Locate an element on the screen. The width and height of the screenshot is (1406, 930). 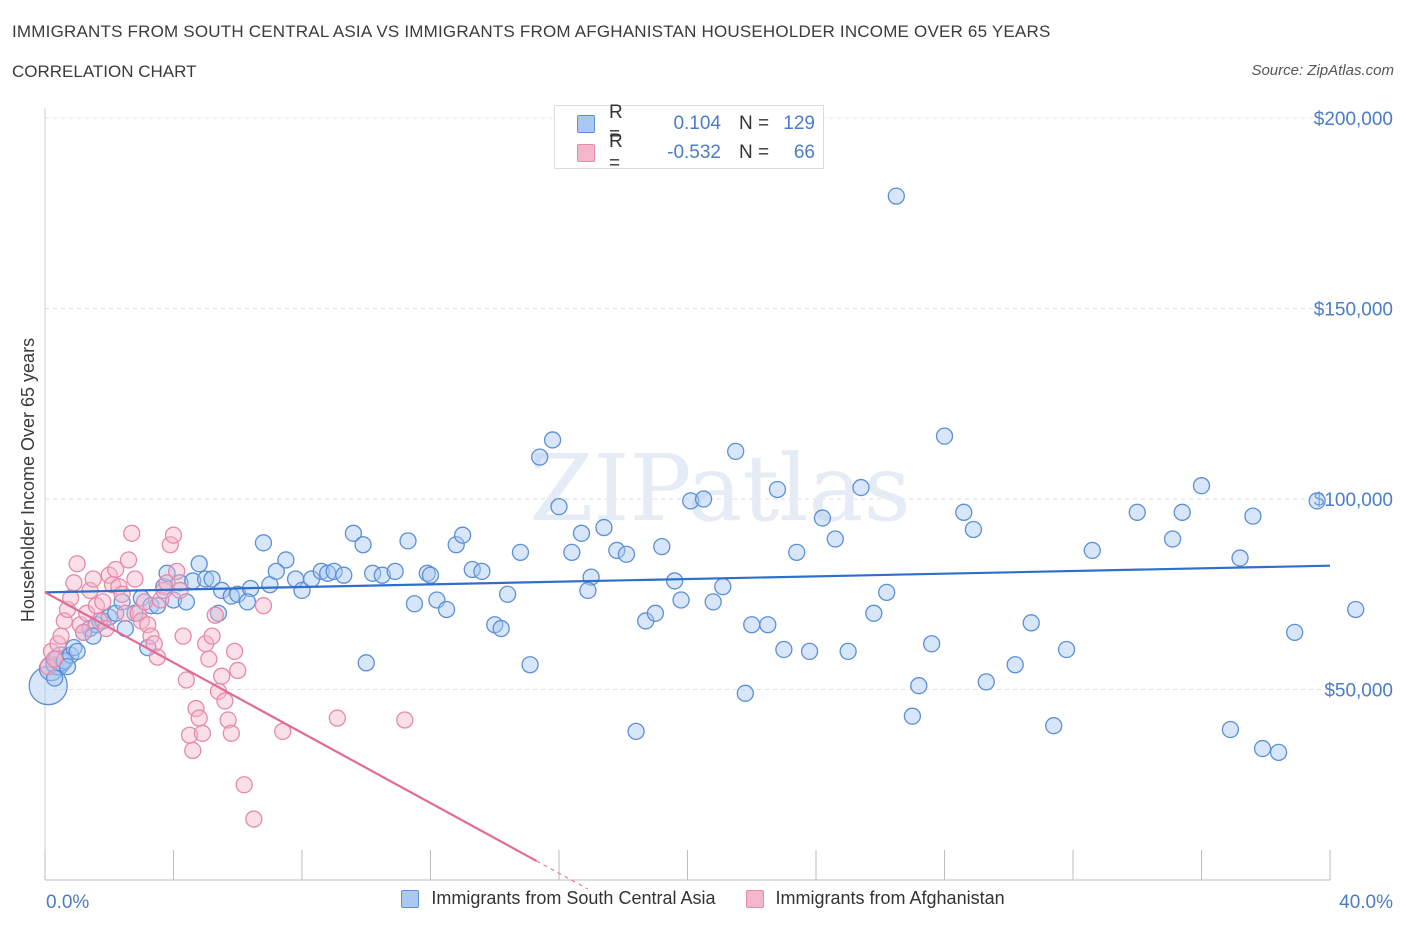
trend-line-afghanistan is located at coordinates (291, 726).